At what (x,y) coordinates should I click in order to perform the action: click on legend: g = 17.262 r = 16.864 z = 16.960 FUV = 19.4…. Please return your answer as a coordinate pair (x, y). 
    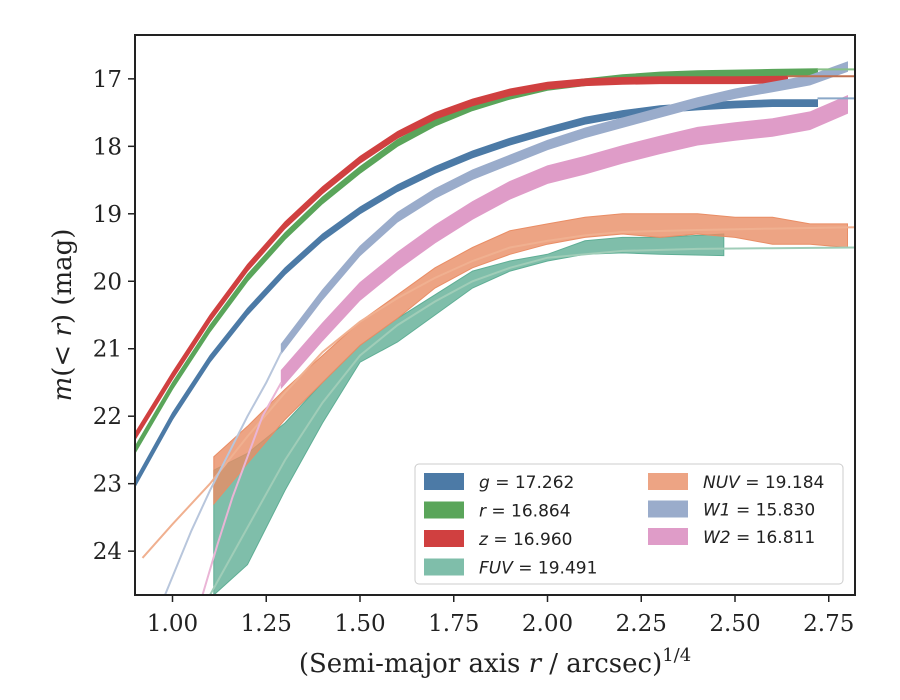
    Looking at the image, I should click on (629, 524).